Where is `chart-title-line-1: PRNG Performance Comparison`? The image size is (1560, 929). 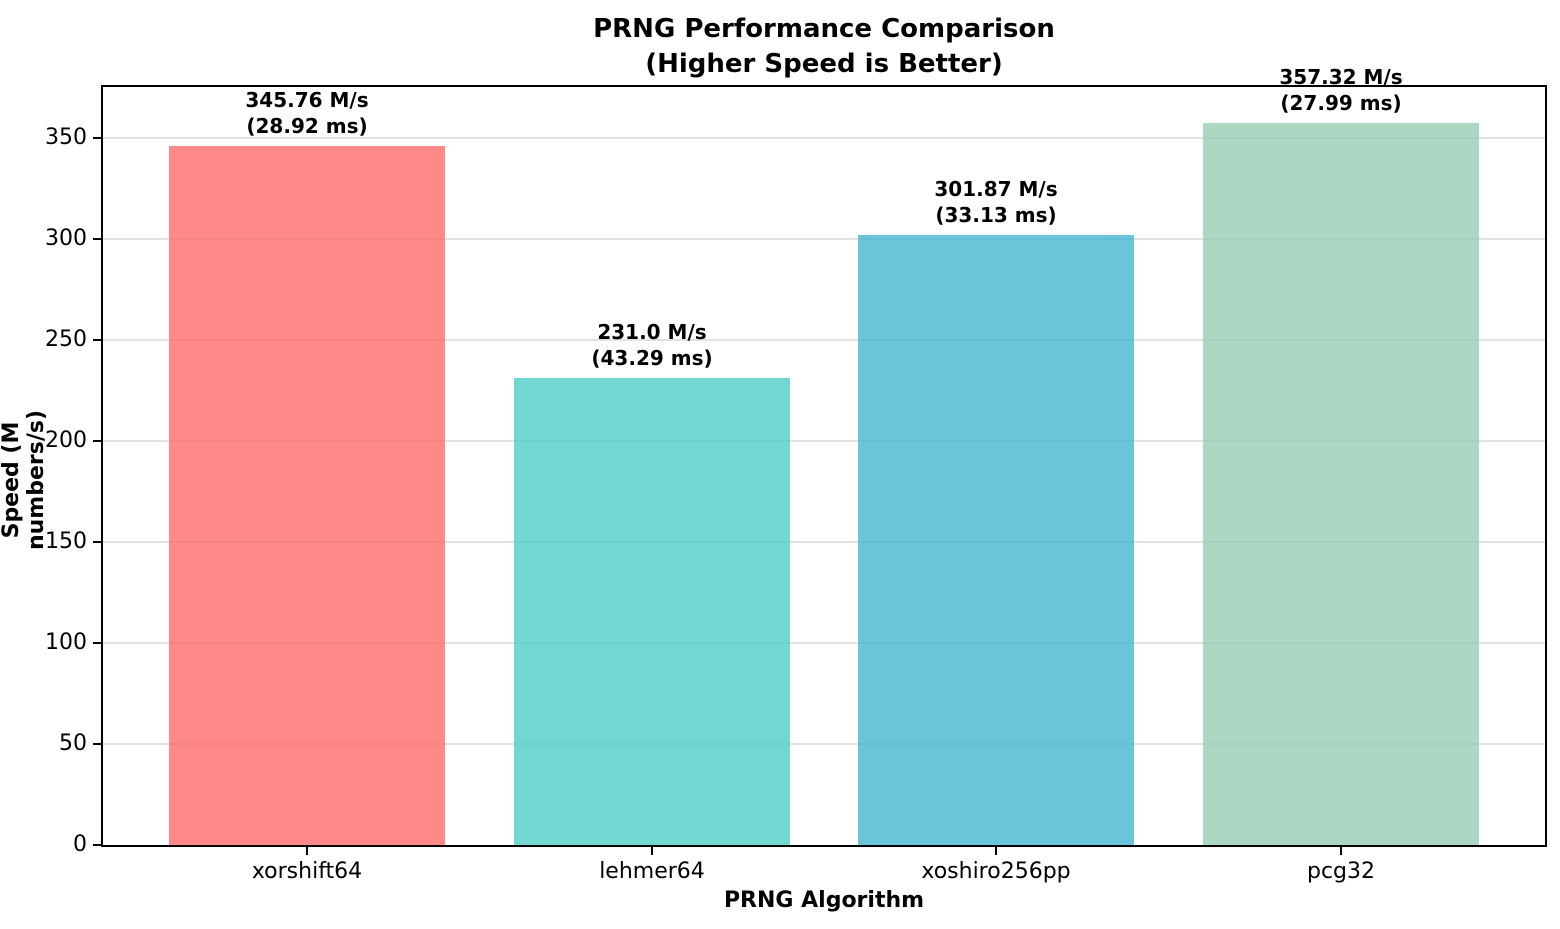
chart-title-line-1: PRNG Performance Comparison is located at coordinates (824, 29).